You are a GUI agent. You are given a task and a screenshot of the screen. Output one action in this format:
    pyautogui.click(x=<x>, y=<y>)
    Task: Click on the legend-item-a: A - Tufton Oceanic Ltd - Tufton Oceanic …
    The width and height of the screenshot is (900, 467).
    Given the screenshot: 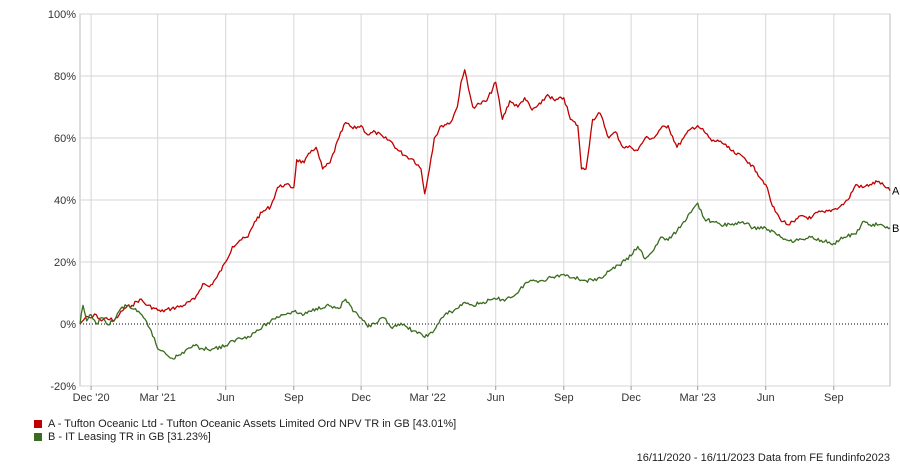 What is the action you would take?
    pyautogui.click(x=245, y=423)
    